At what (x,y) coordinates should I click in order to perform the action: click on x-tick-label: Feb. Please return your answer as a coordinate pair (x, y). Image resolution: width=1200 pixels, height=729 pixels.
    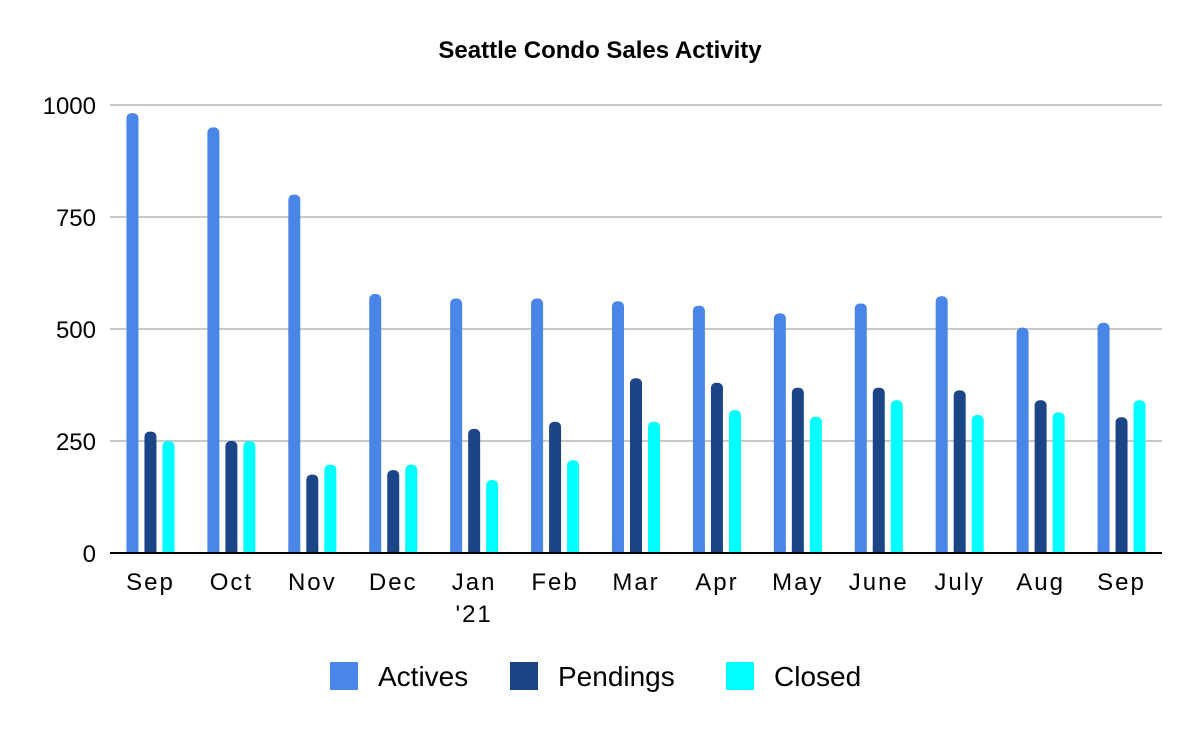
    Looking at the image, I should click on (554, 582).